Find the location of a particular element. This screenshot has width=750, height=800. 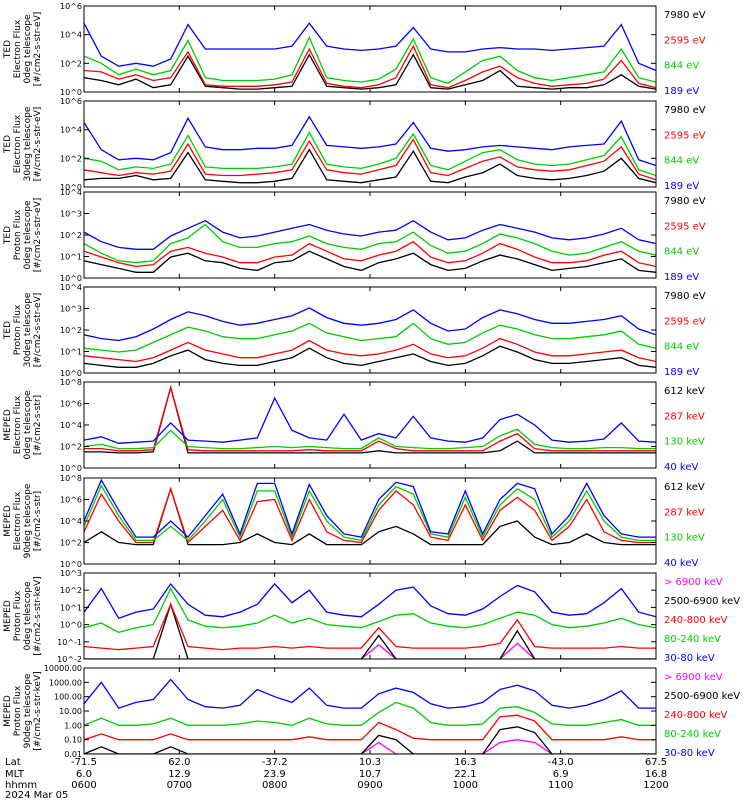

y-axis-label-line: MEPED is located at coordinates (8, 425).